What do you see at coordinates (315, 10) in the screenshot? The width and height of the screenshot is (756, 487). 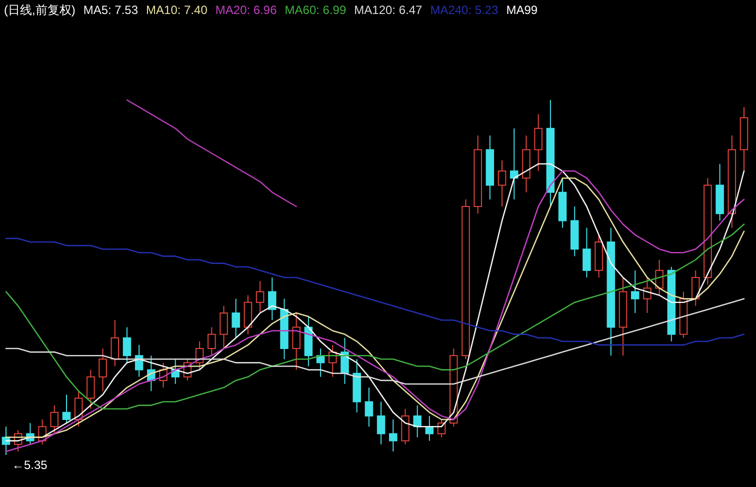 I see `legend-item: MA60: 6.99` at bounding box center [315, 10].